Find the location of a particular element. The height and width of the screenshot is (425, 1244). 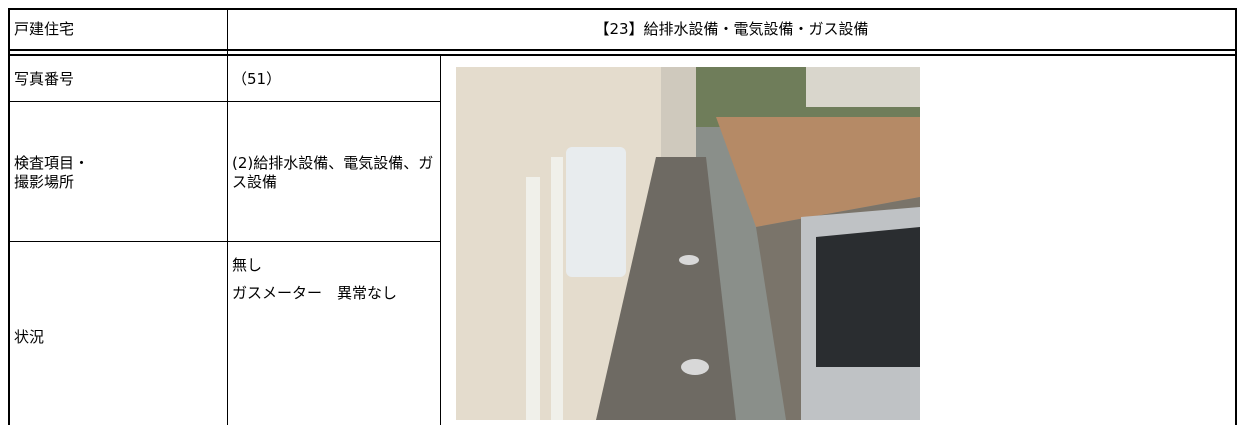

row-label: 検査項目・ 撮影場所 is located at coordinates (52, 172).